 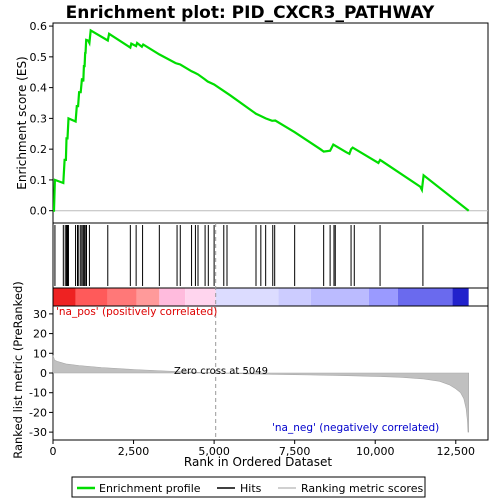 I want to click on x-tick-label: 12,500, so click(x=456, y=451).